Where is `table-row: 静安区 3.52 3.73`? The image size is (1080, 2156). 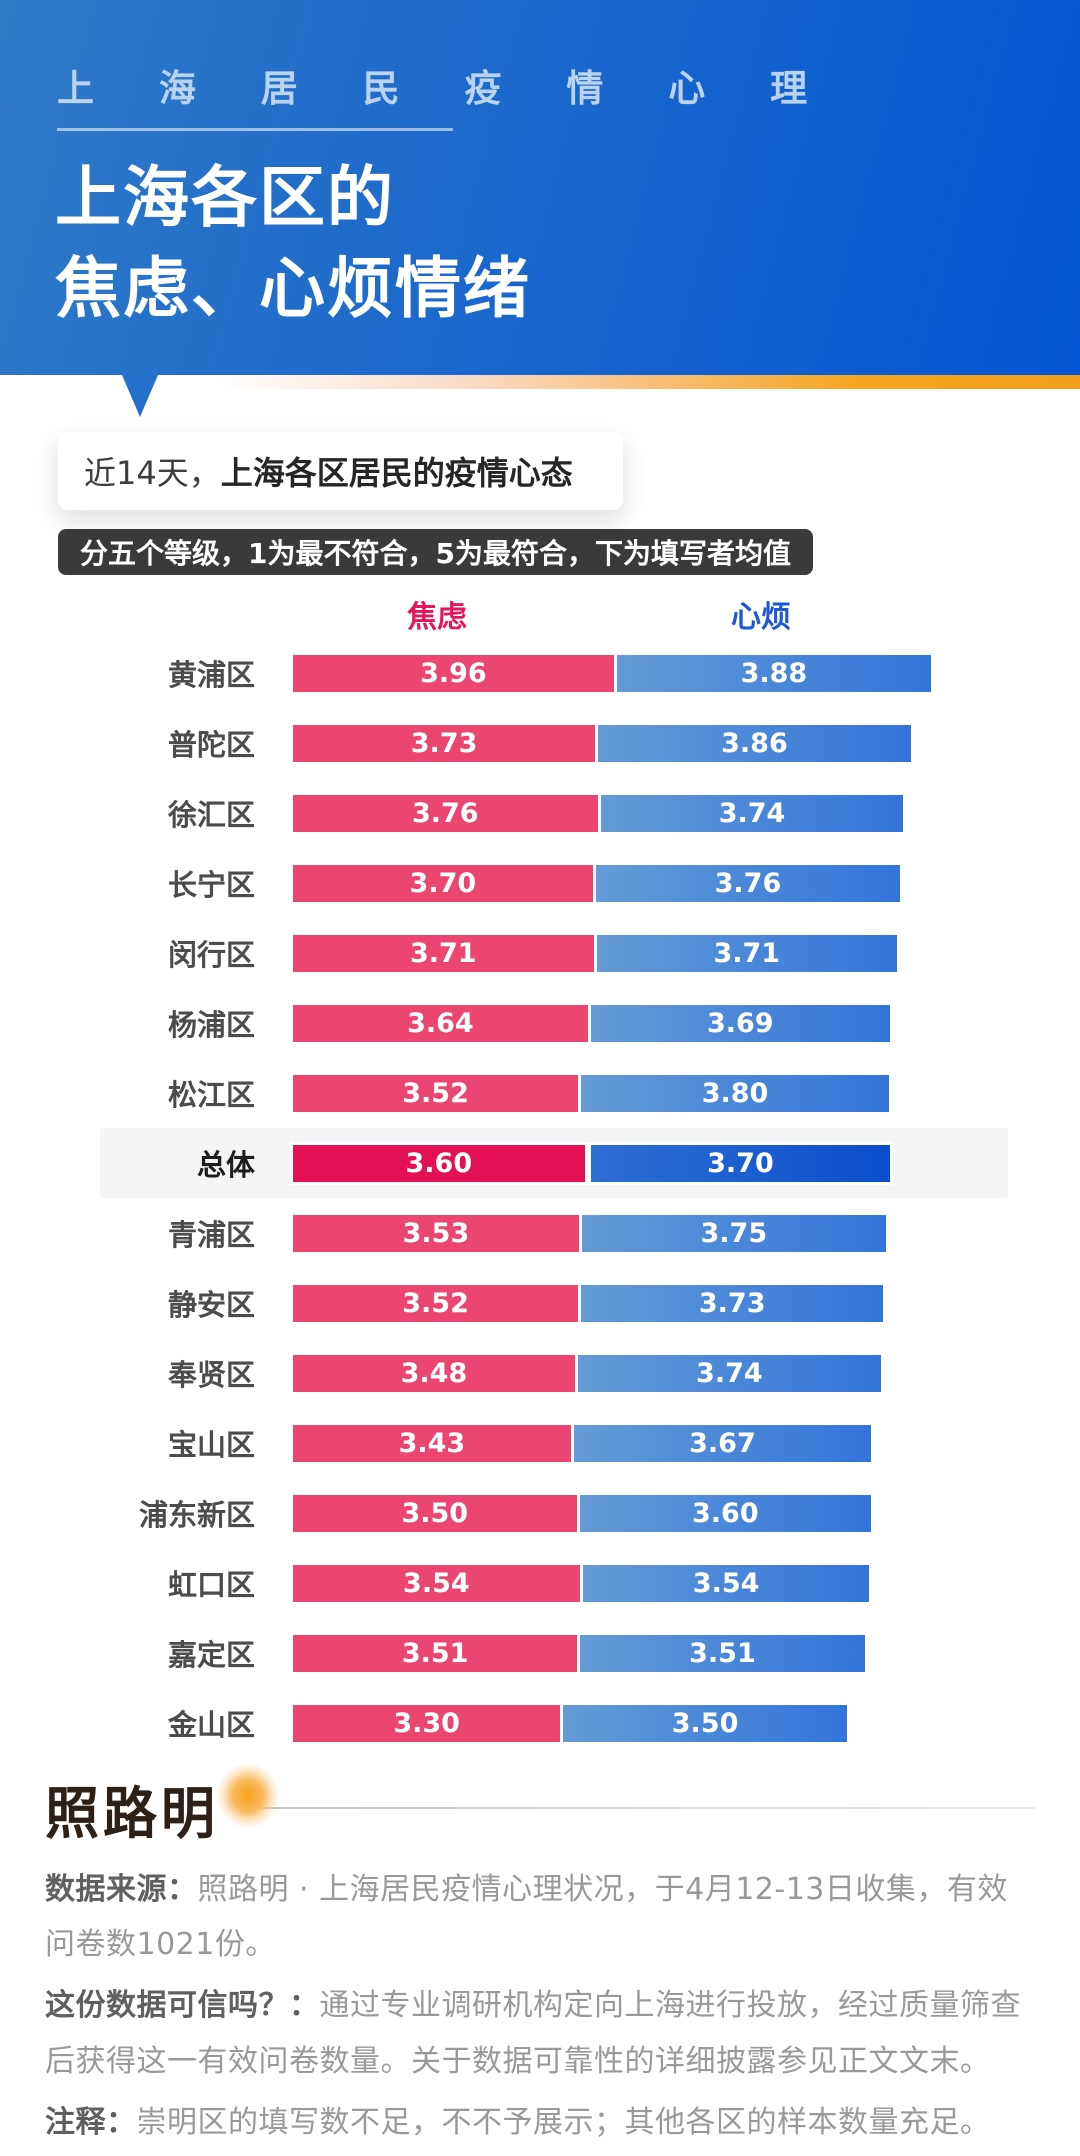 table-row: 静安区 3.52 3.73 is located at coordinates (554, 1303).